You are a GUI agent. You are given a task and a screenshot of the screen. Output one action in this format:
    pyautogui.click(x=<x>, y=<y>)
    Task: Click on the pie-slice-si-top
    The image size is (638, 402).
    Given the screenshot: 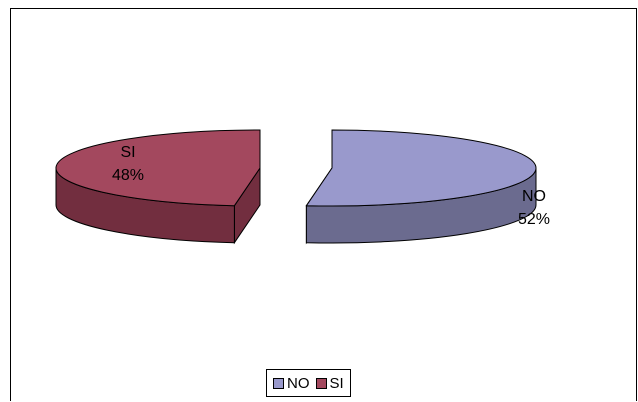 What is the action you would take?
    pyautogui.click(x=158, y=168)
    